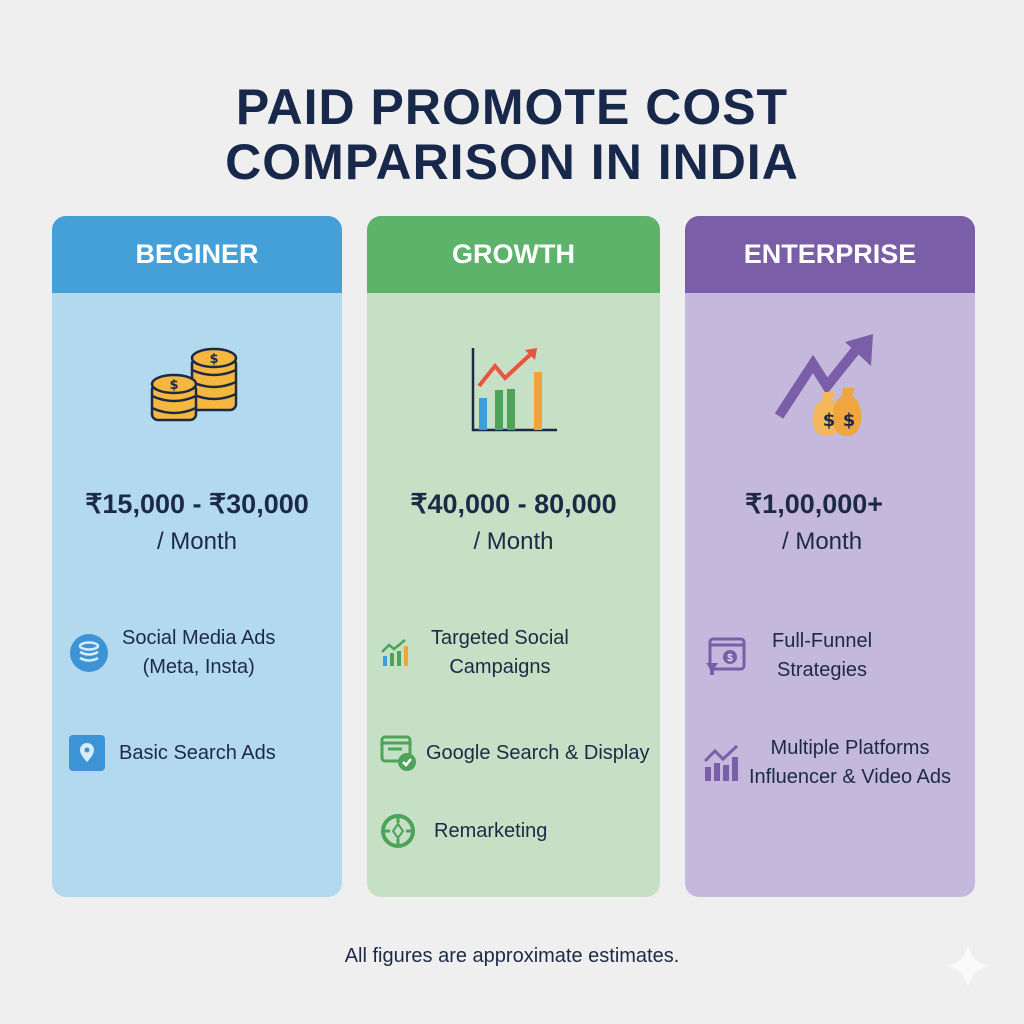 Image resolution: width=1024 pixels, height=1024 pixels. I want to click on feature-label-2: Strategies, so click(822, 670).